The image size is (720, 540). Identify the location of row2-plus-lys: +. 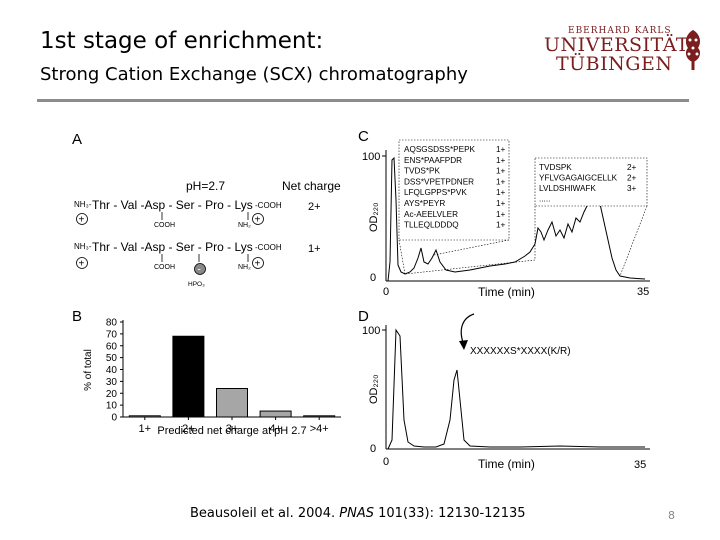
(258, 264).